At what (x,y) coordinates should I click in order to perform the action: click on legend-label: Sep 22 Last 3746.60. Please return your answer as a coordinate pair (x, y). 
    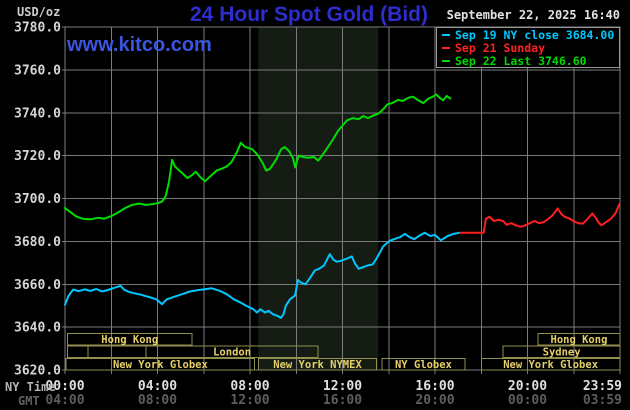
    Looking at the image, I should click on (521, 60).